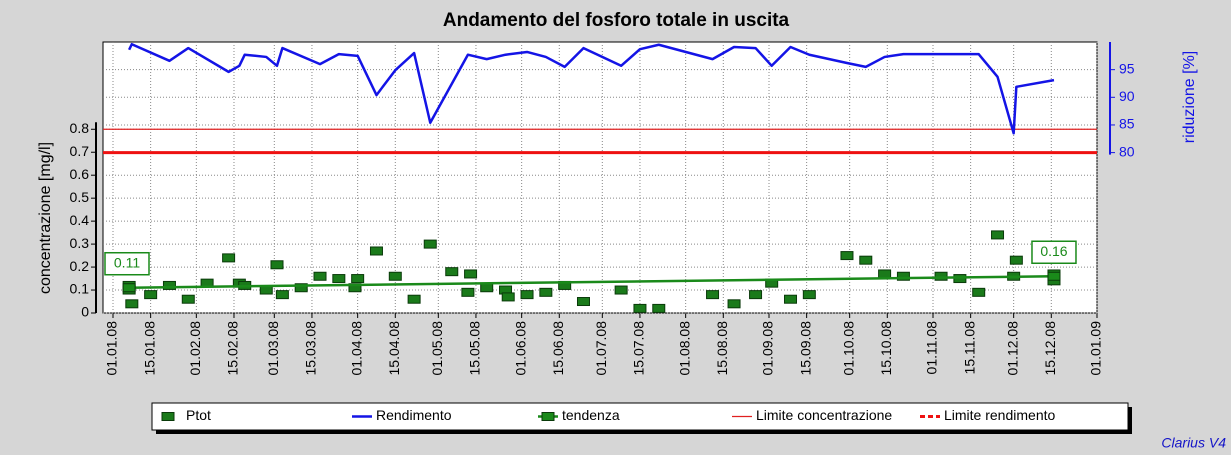 This screenshot has width=1231, height=455. Describe the element at coordinates (768, 348) in the screenshot. I see `x-tick-label: 01.09.08` at that location.